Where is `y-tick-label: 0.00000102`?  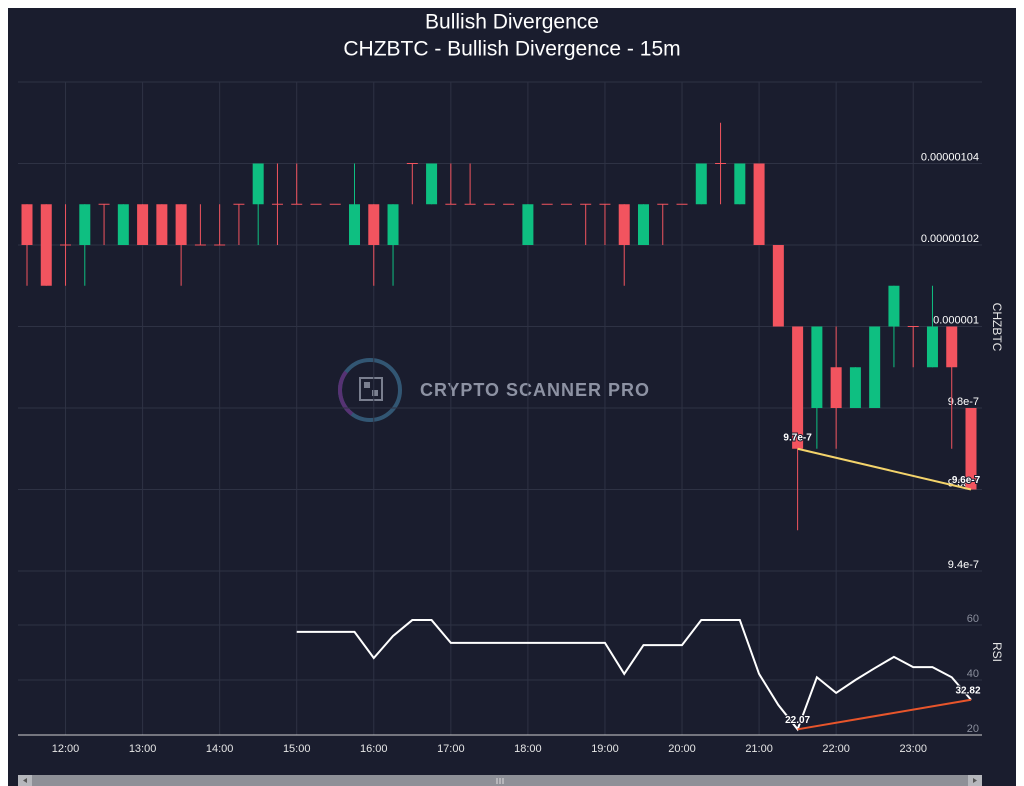
y-tick-label: 0.00000102 is located at coordinates (950, 239).